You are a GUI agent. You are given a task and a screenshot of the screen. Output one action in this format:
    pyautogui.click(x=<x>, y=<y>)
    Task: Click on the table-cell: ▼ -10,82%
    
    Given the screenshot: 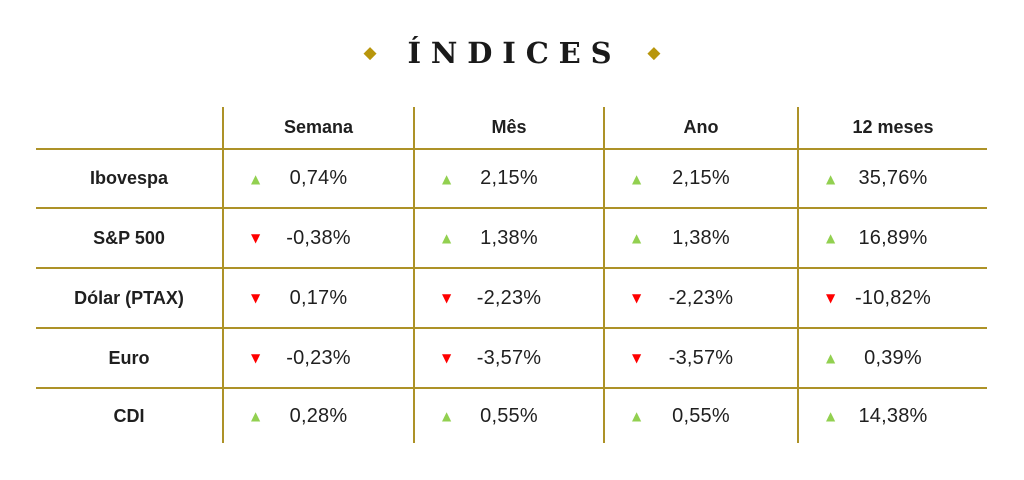 What is the action you would take?
    pyautogui.click(x=892, y=297)
    